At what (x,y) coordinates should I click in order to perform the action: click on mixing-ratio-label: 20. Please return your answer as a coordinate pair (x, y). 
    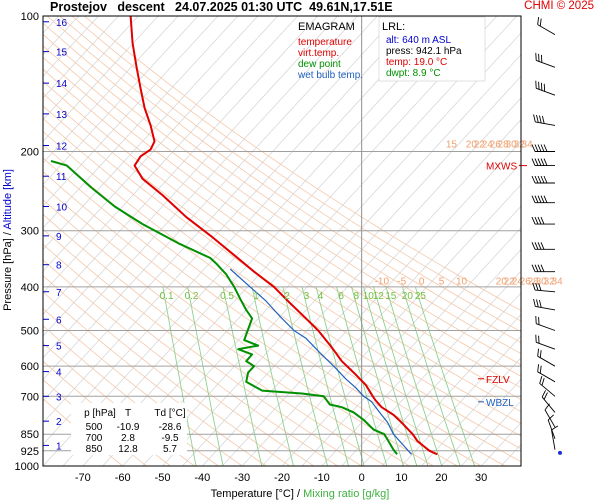
    Looking at the image, I should click on (408, 296).